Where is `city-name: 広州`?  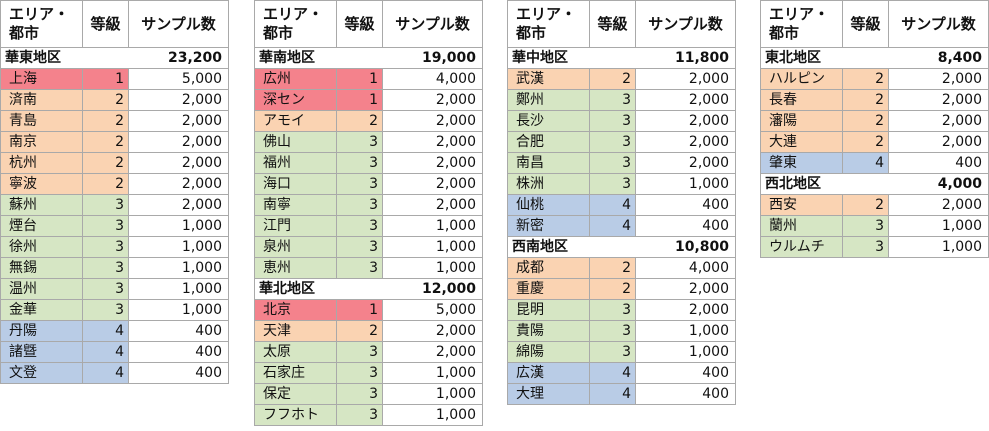 city-name: 広州 is located at coordinates (295, 79).